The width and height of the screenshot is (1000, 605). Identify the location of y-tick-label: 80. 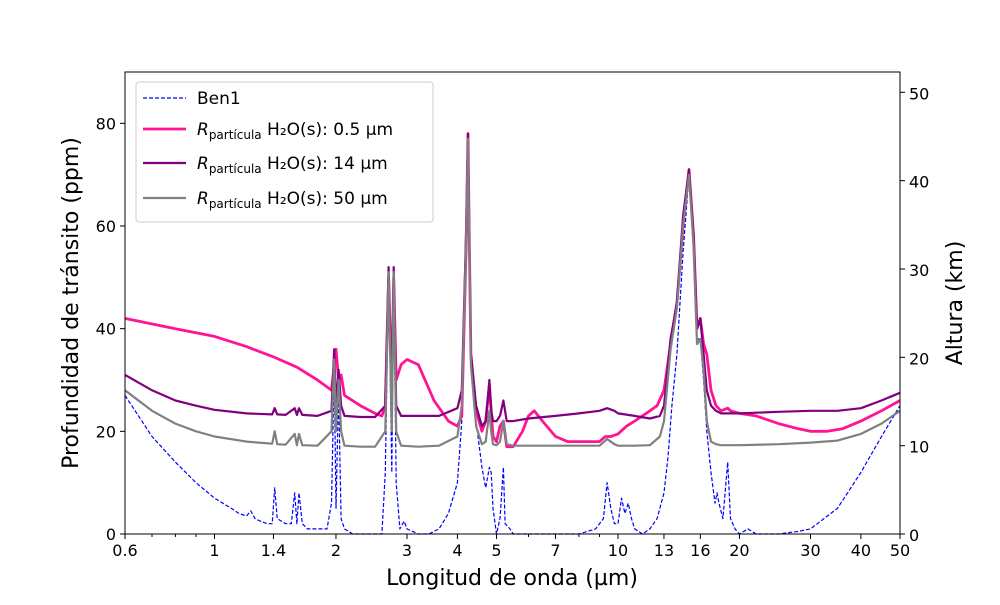
(106, 123).